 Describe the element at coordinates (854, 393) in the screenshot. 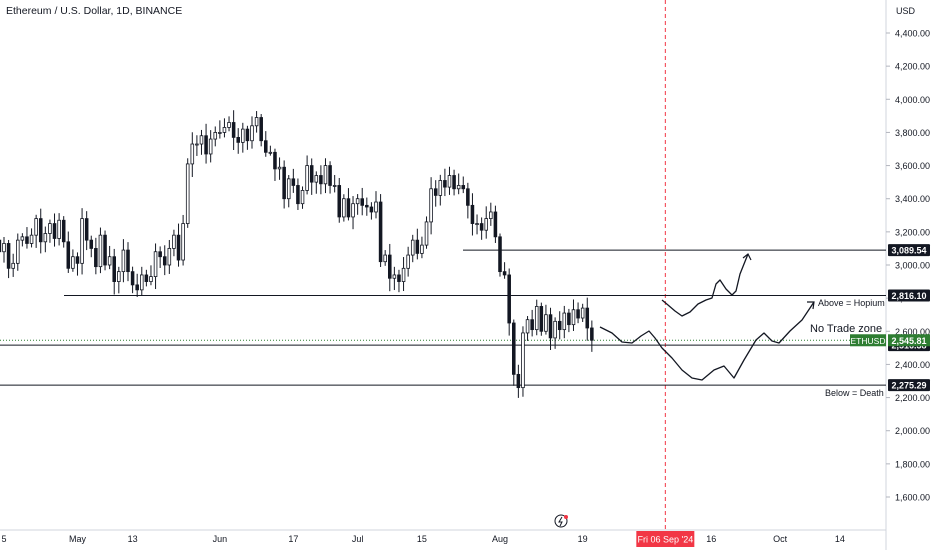

I see `annotation-below-death: Below = Death` at that location.